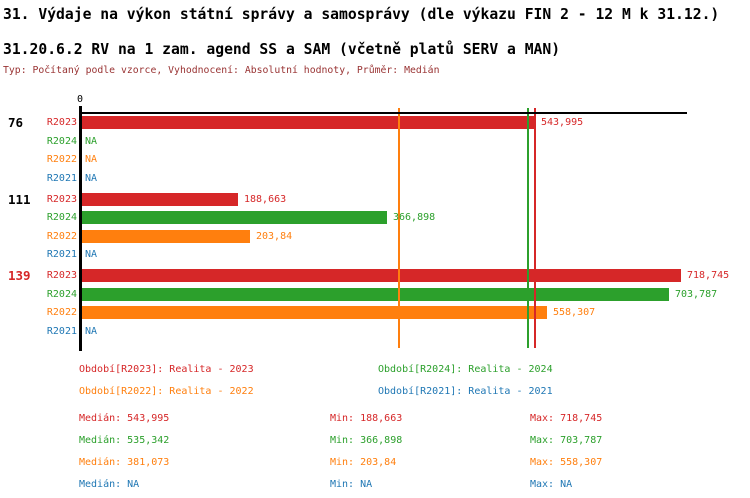  I want to click on stat-min-r2021: Min: NA, so click(351, 484).